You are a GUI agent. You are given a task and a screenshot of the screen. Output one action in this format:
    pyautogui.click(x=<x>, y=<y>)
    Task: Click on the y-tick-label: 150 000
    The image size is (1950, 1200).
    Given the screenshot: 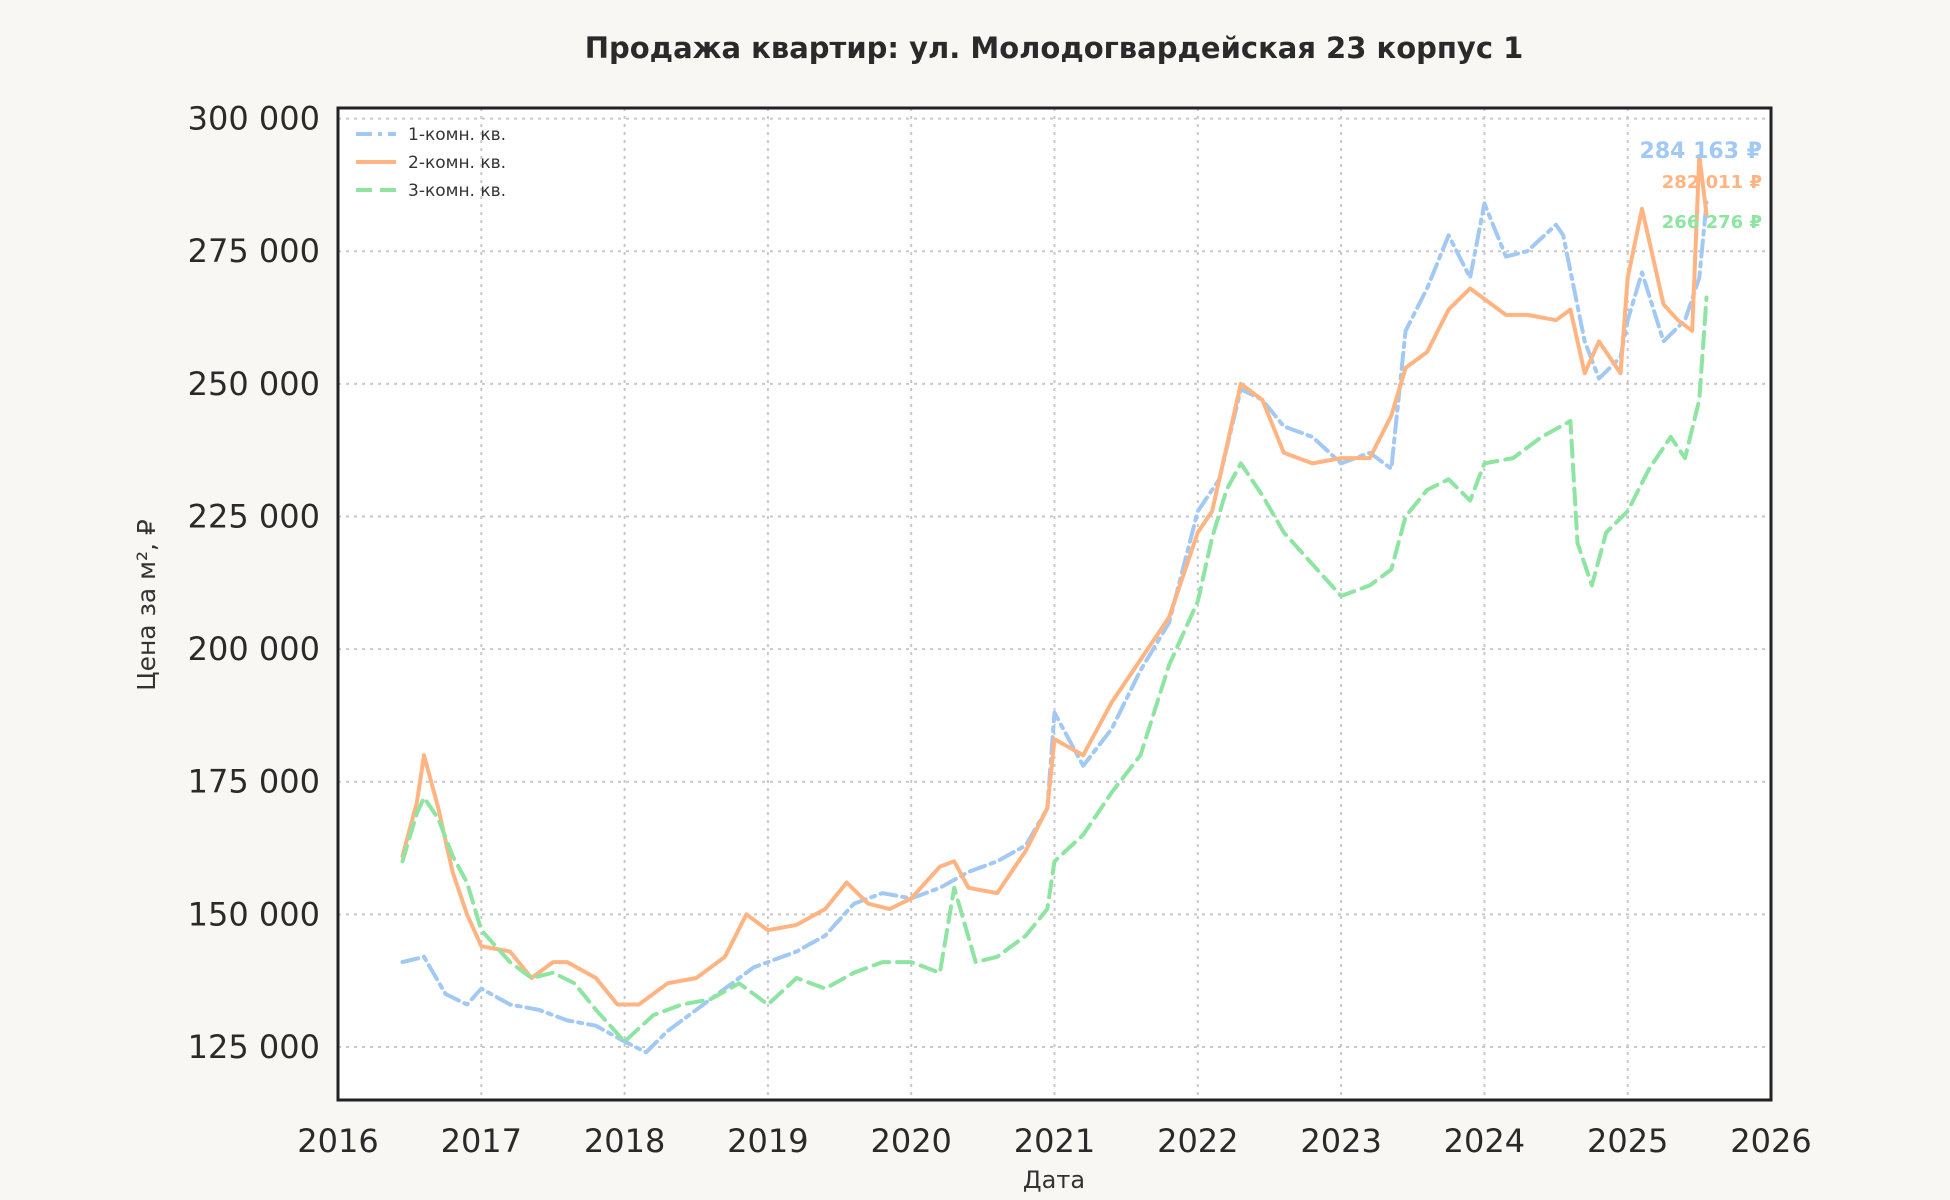 What is the action you would take?
    pyautogui.click(x=254, y=914)
    